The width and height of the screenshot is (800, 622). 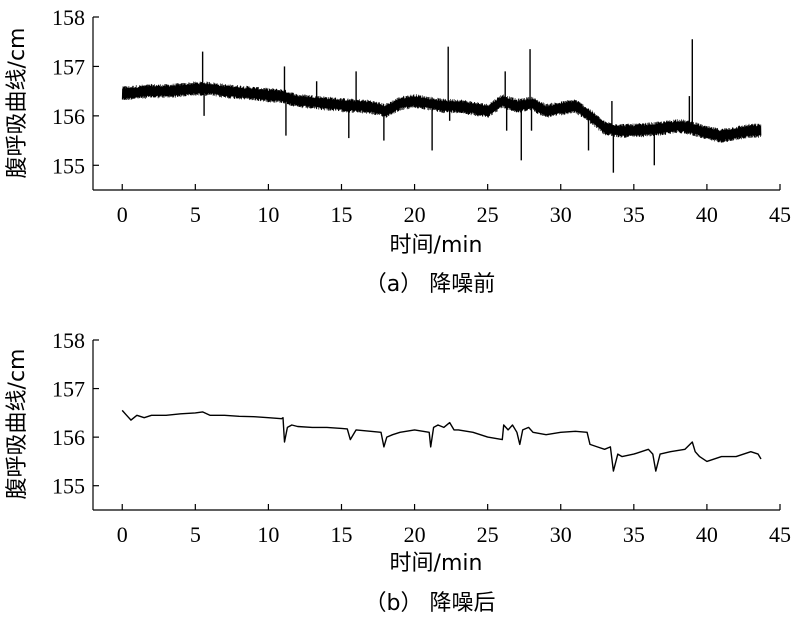 What do you see at coordinates (430, 284) in the screenshot?
I see `panel-caption-a: （a） 降噪前` at bounding box center [430, 284].